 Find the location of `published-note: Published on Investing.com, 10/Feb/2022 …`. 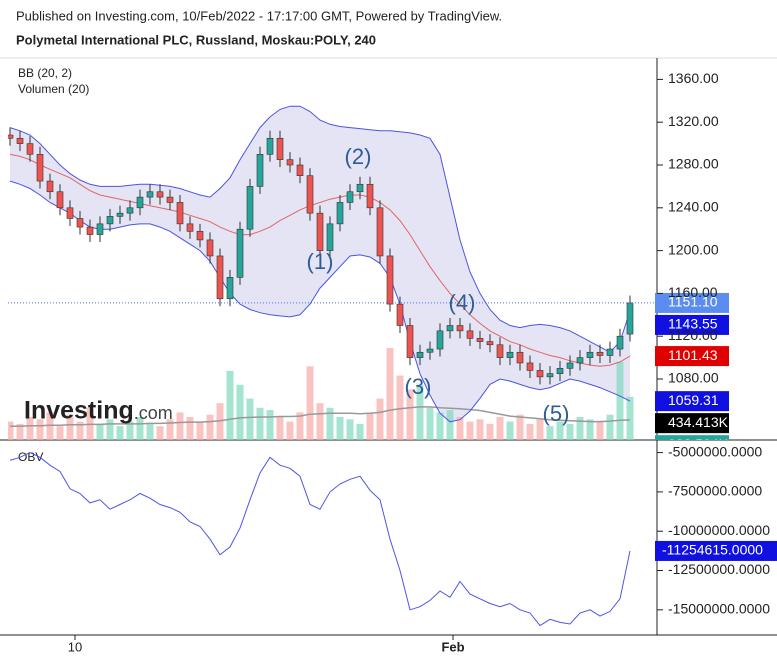

published-note: Published on Investing.com, 10/Feb/2022 … is located at coordinates (259, 15).